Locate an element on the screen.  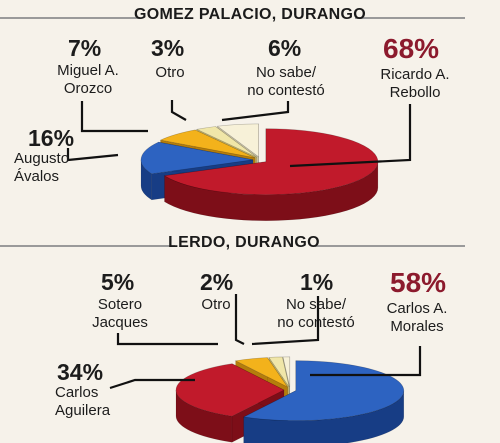
slice-ricardo-a-rebollo is located at coordinates (271, 161).